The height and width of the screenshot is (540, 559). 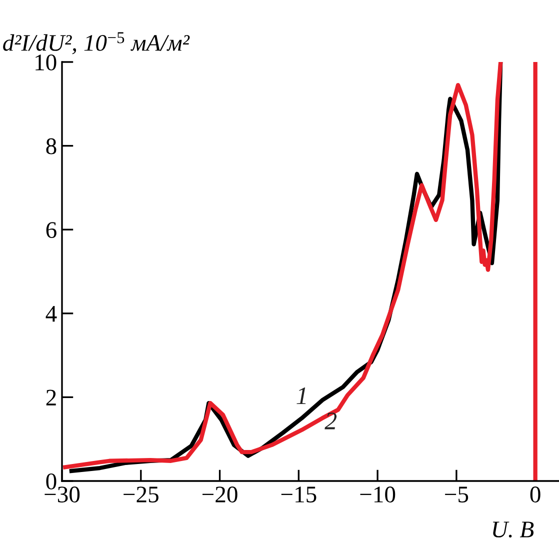 I want to click on y-axis-title: d²I/dU², 10$^{−5}$ мА/м², so click(x=96, y=43).